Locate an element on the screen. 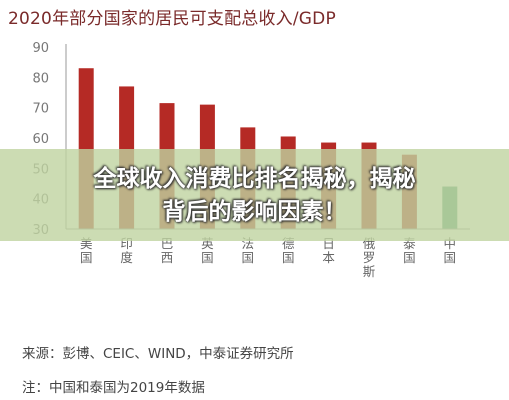 The width and height of the screenshot is (509, 400). chart-title: 2020年部分国家的居民可支配总收入/GDP is located at coordinates (172, 19).